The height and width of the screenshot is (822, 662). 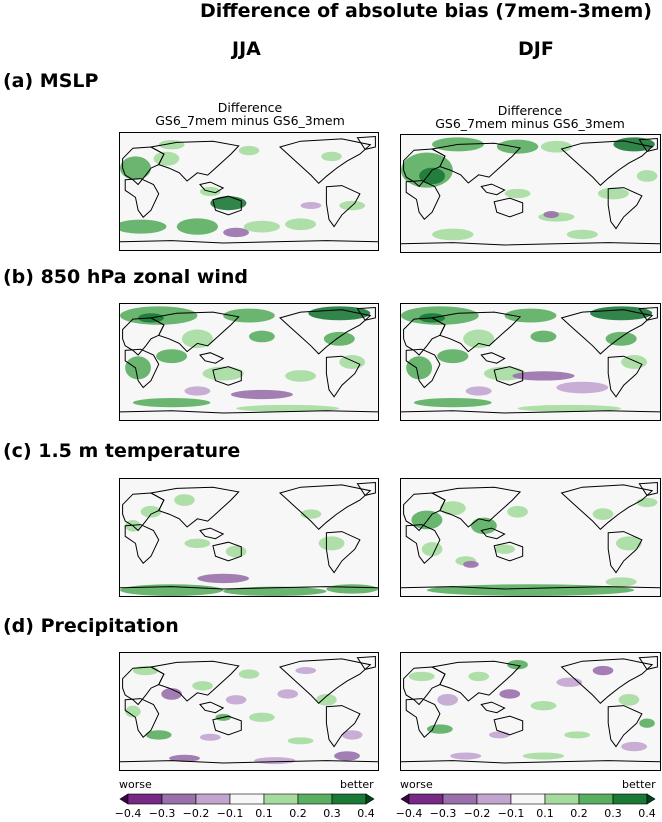 I want to click on colorbar-tick-label: −0.2, so click(x=196, y=813).